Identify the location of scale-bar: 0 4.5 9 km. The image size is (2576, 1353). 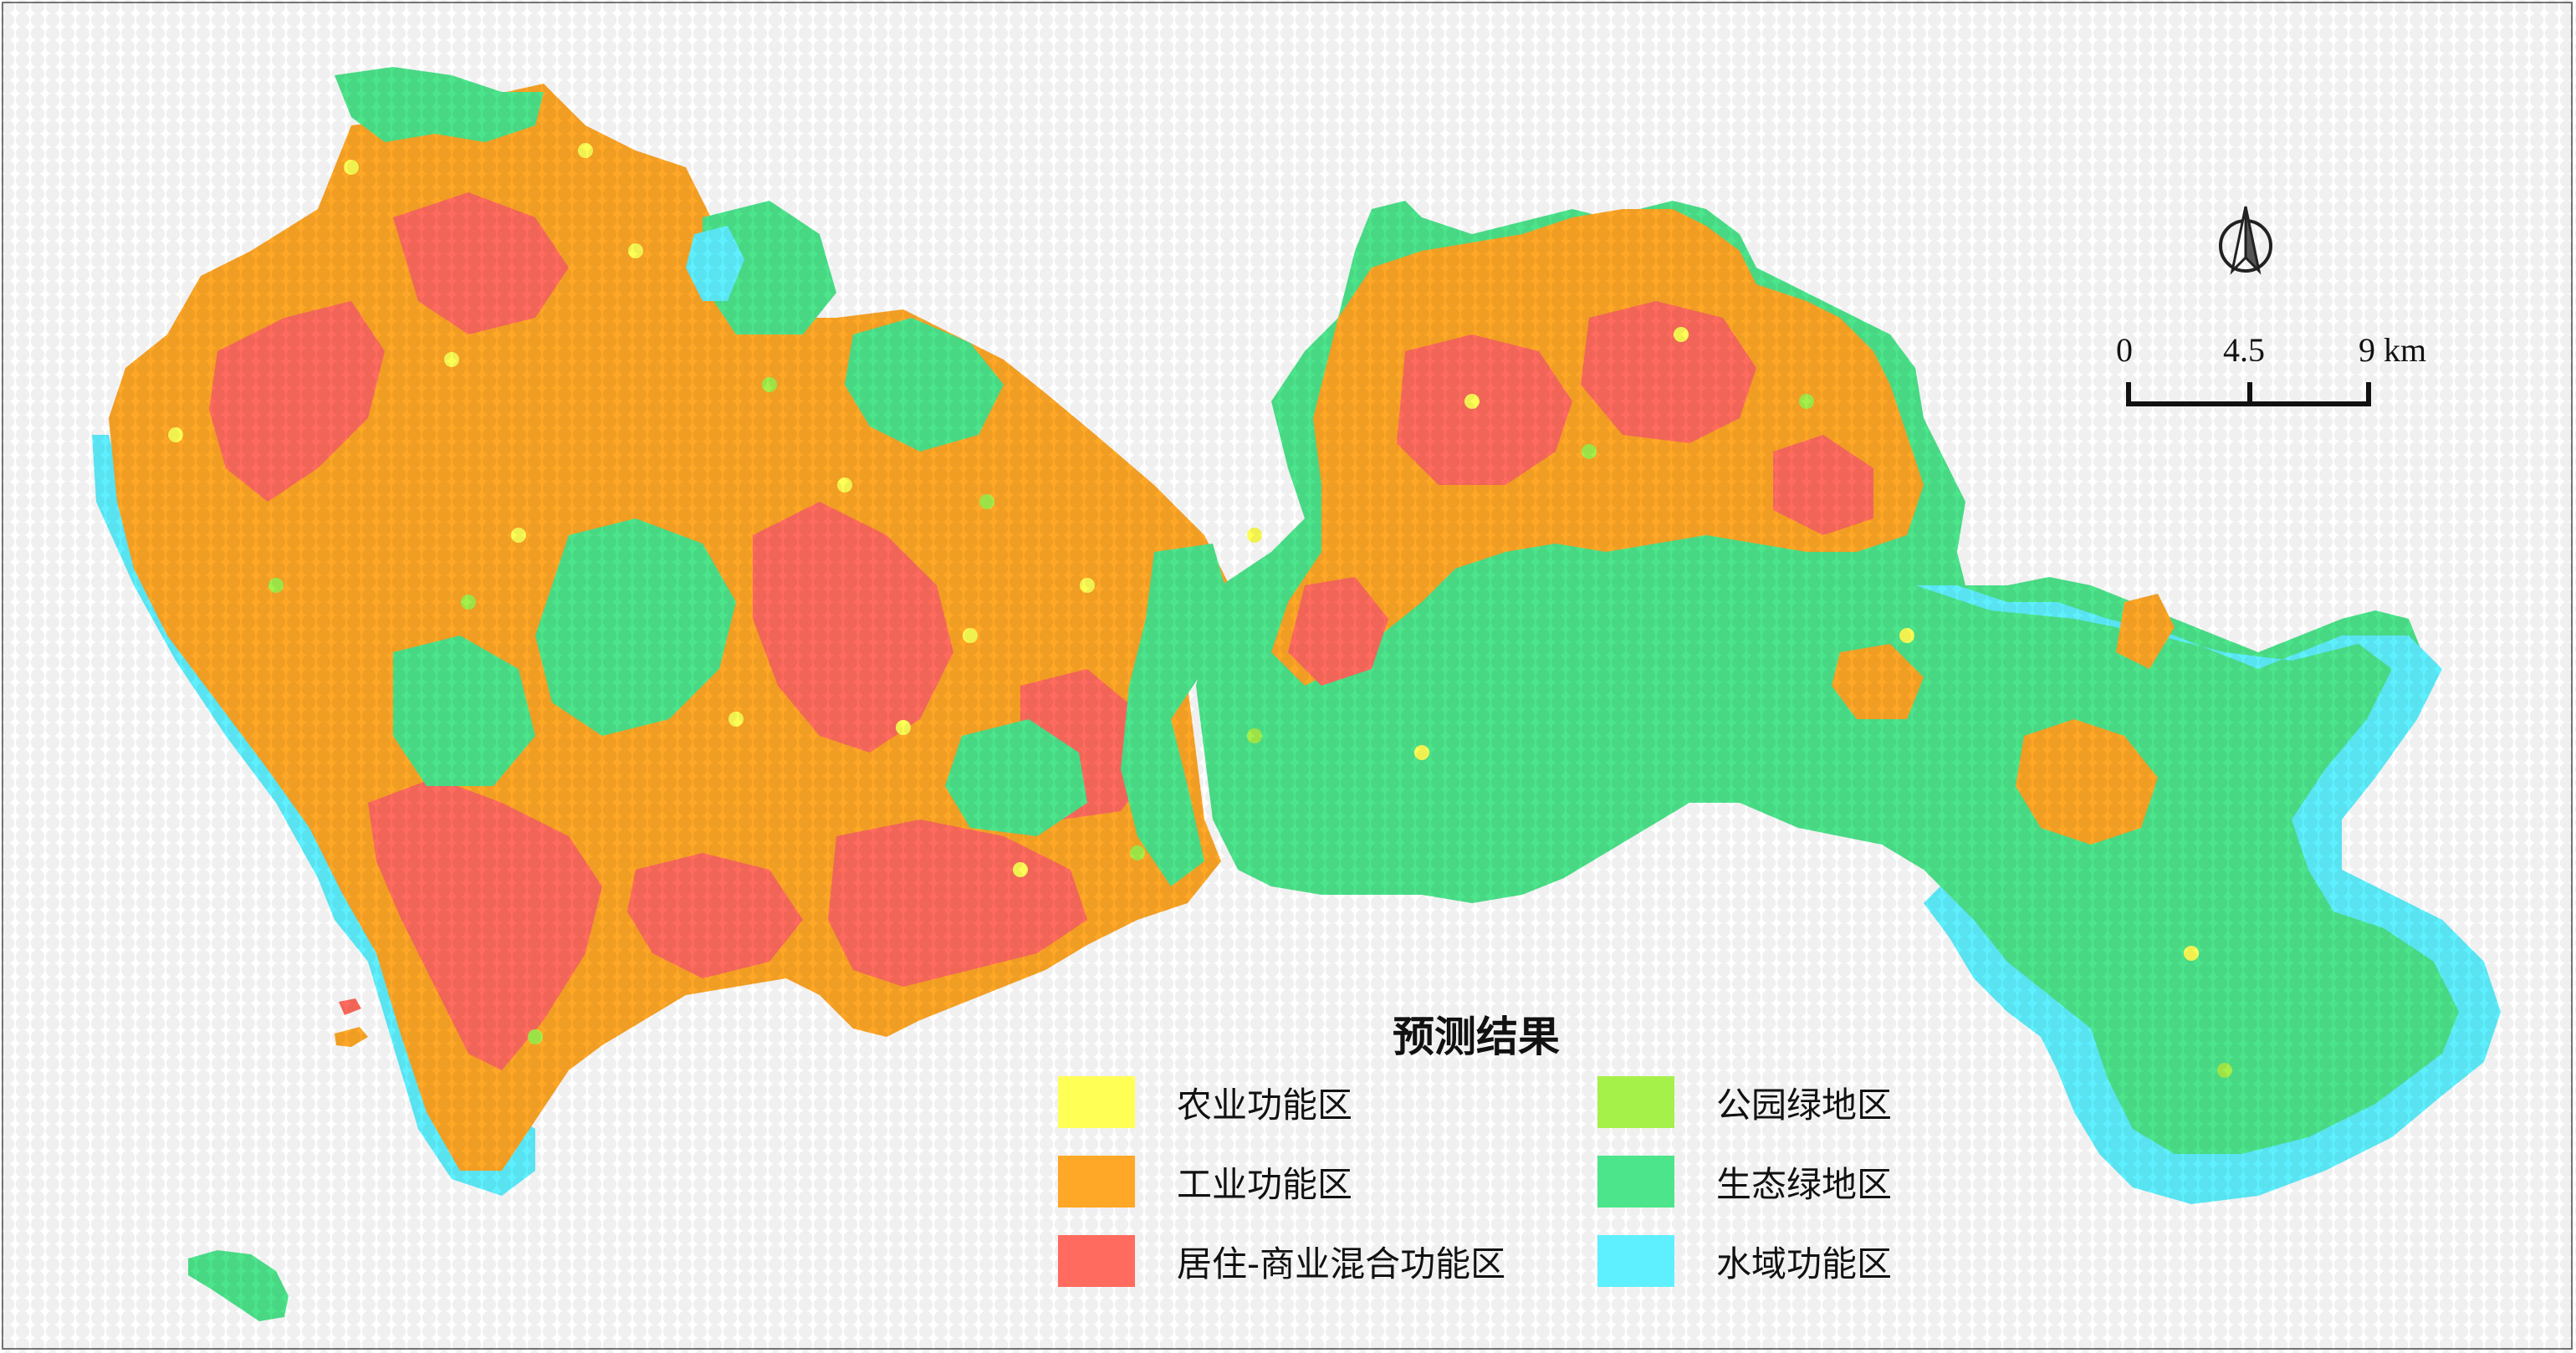
(2300, 372).